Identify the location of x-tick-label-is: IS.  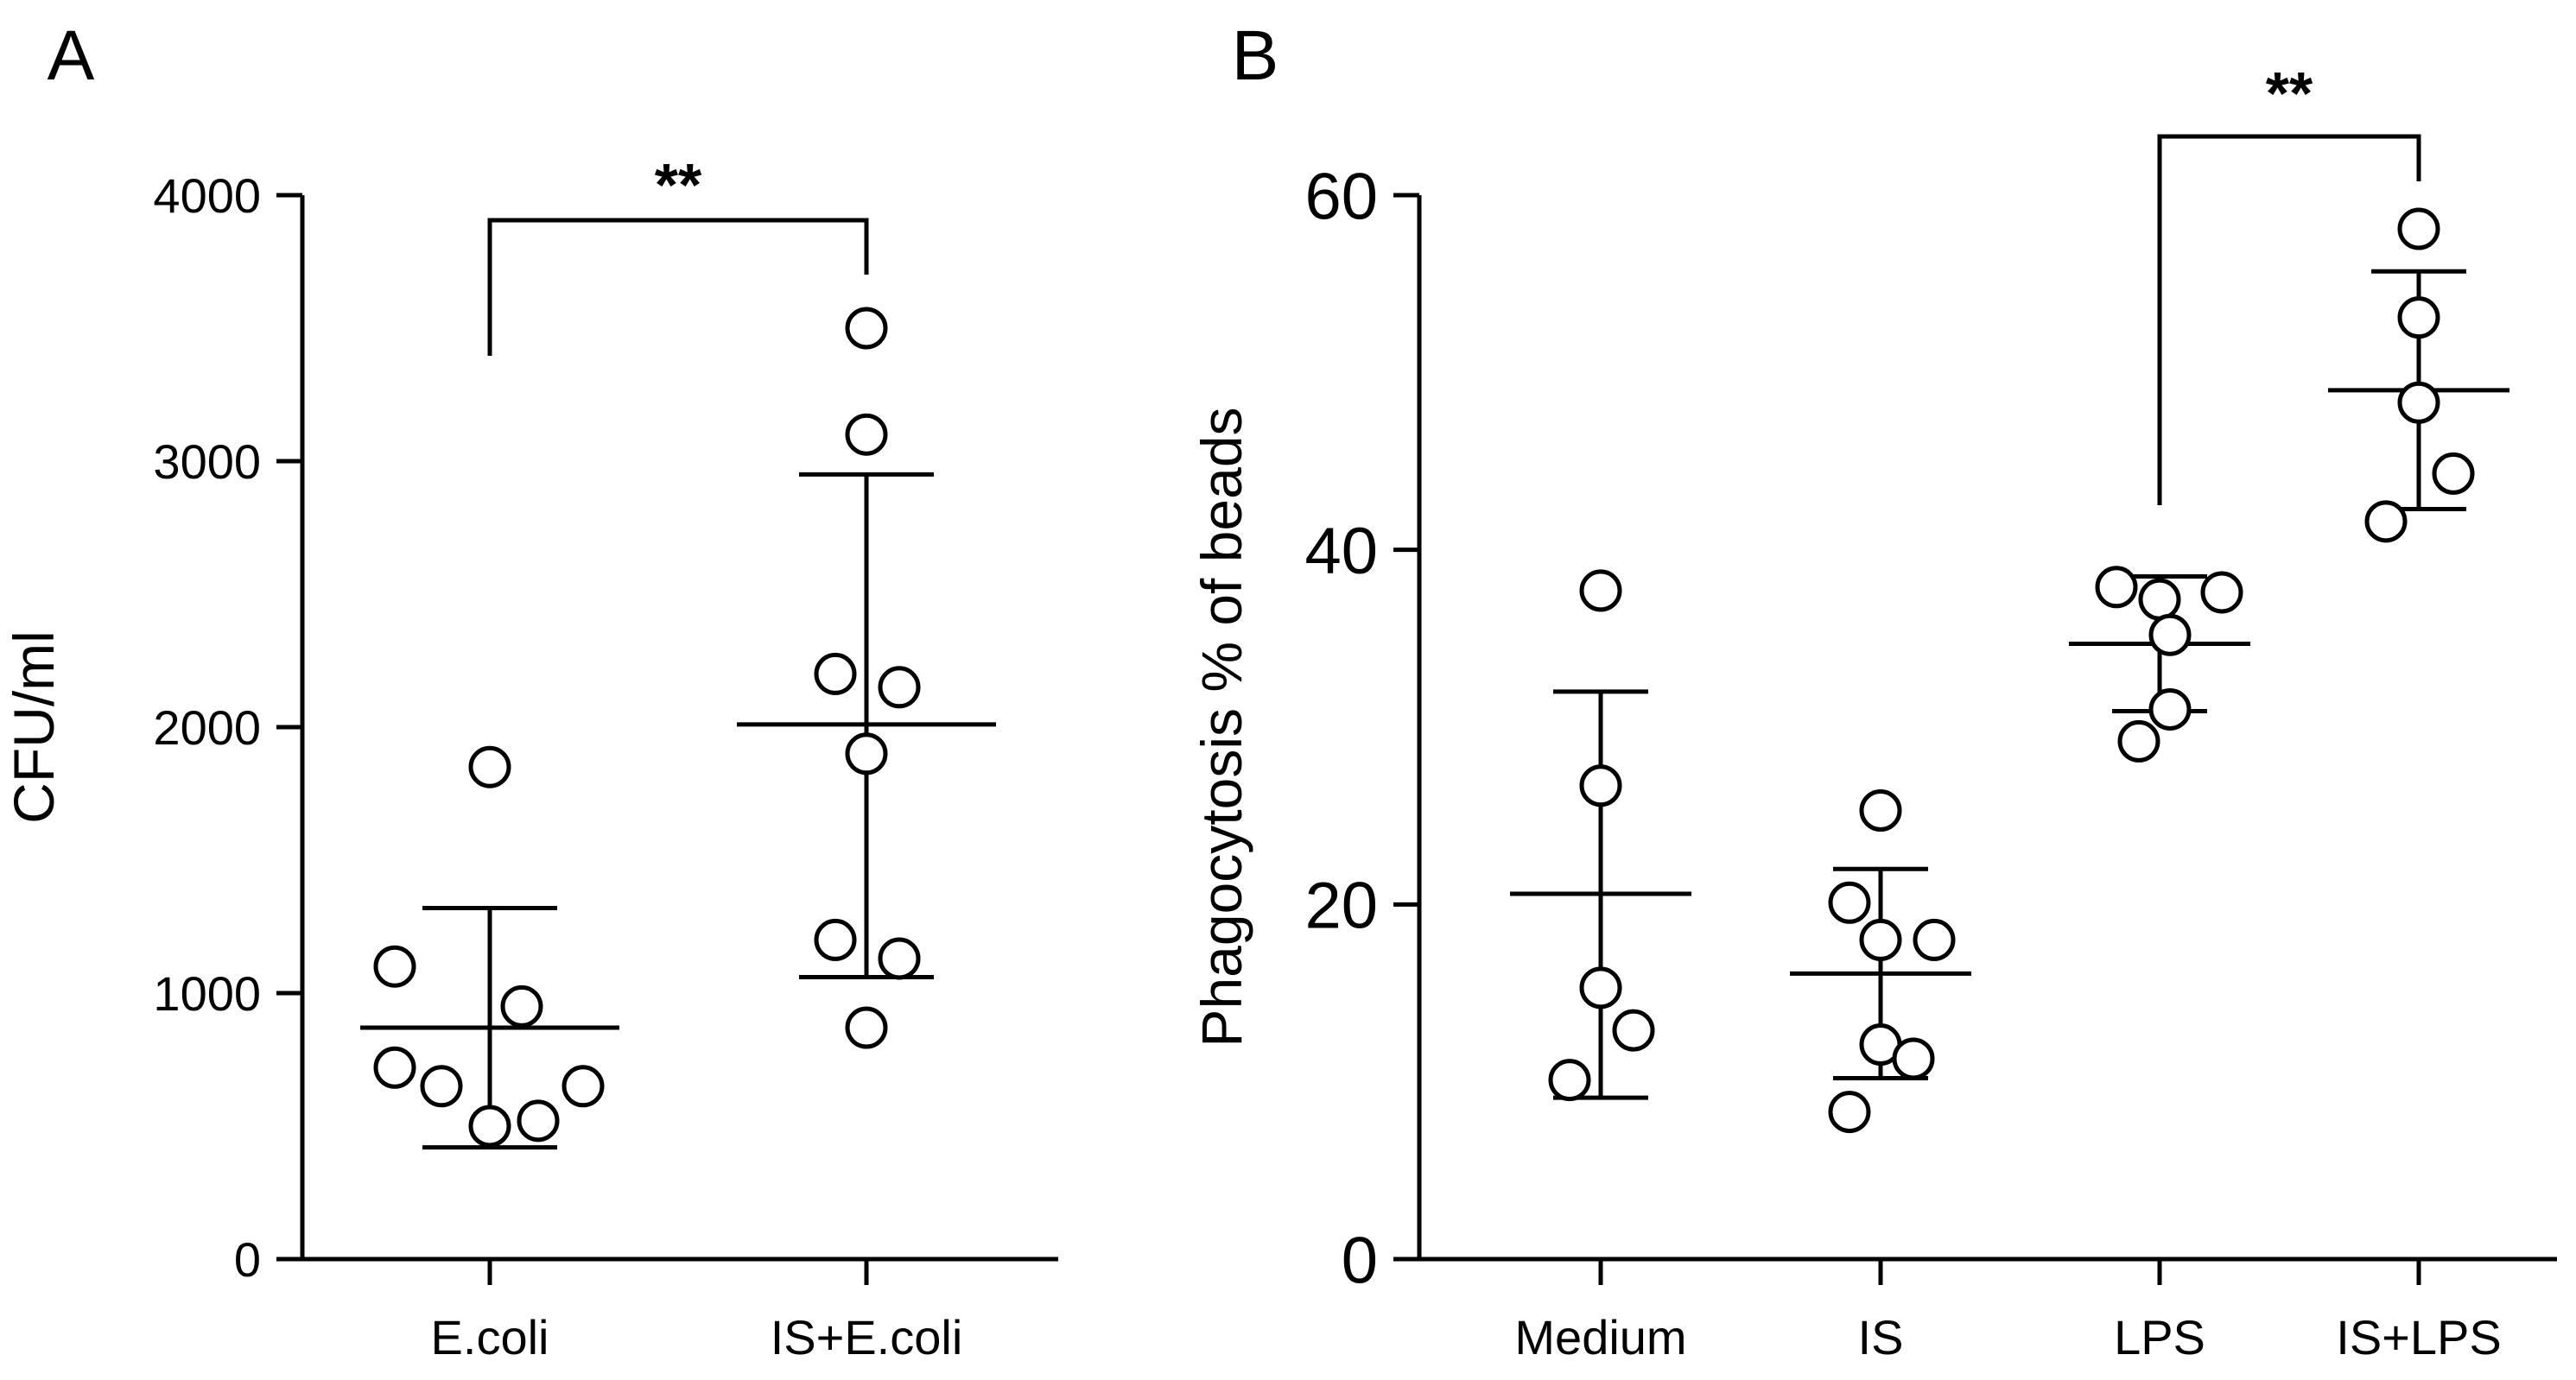
(1881, 1337).